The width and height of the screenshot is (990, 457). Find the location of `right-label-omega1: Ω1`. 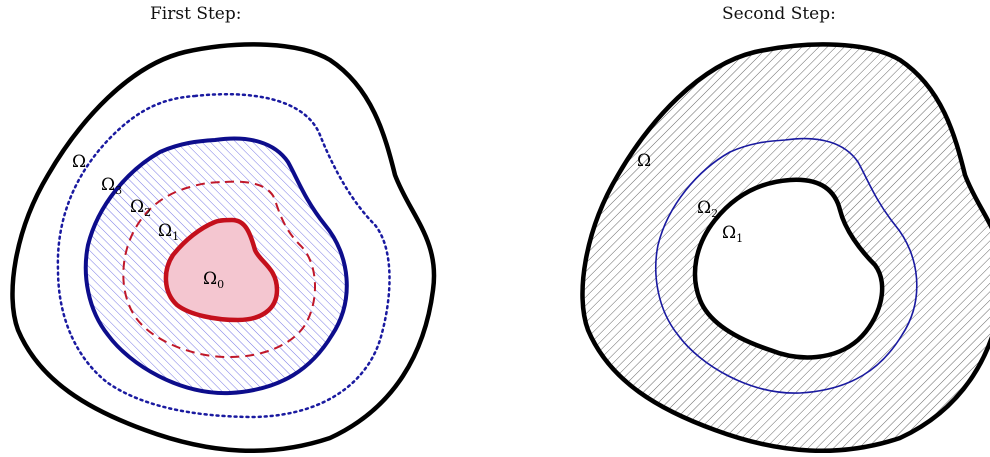

right-label-omega1: Ω1 is located at coordinates (732, 234).